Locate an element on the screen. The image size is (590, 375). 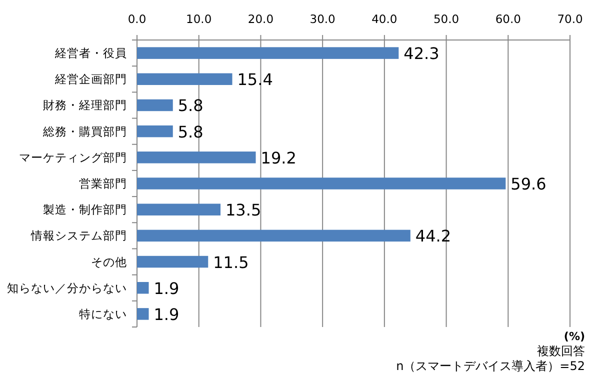
y-tick-label: 特にない is located at coordinates (103, 313).